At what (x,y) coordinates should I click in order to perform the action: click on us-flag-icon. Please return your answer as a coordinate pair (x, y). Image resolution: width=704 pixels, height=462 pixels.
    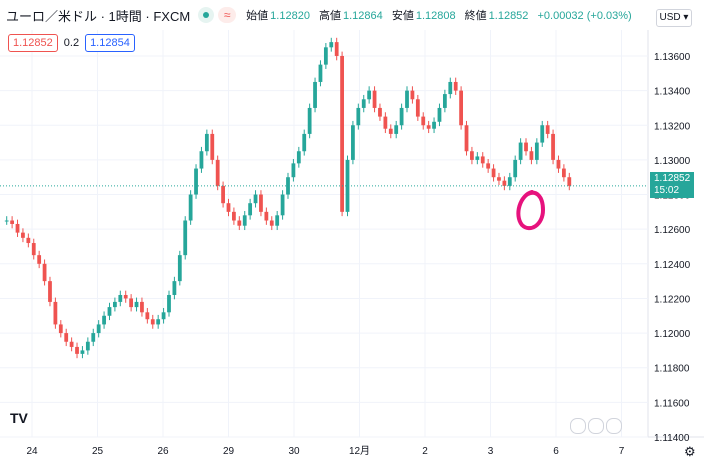
    Looking at the image, I should click on (596, 426).